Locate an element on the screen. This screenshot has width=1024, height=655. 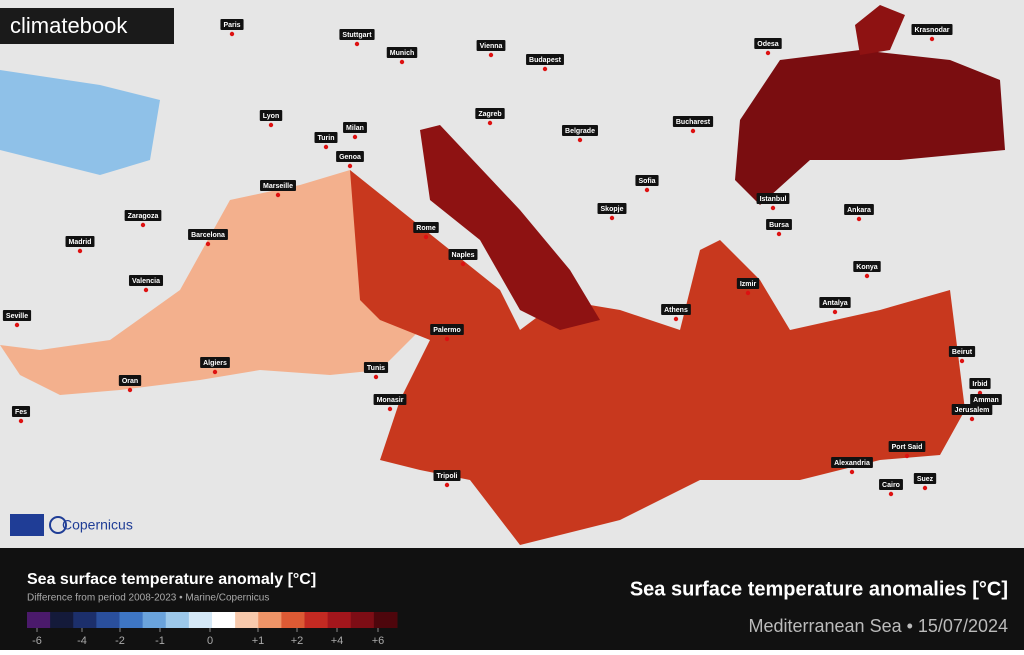
city-label: Barcelona is located at coordinates (208, 235).